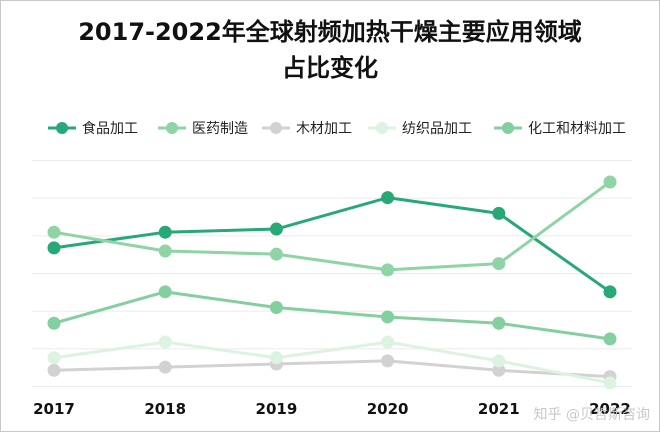  Describe the element at coordinates (54, 409) in the screenshot. I see `x-tick-label: 2017` at that location.